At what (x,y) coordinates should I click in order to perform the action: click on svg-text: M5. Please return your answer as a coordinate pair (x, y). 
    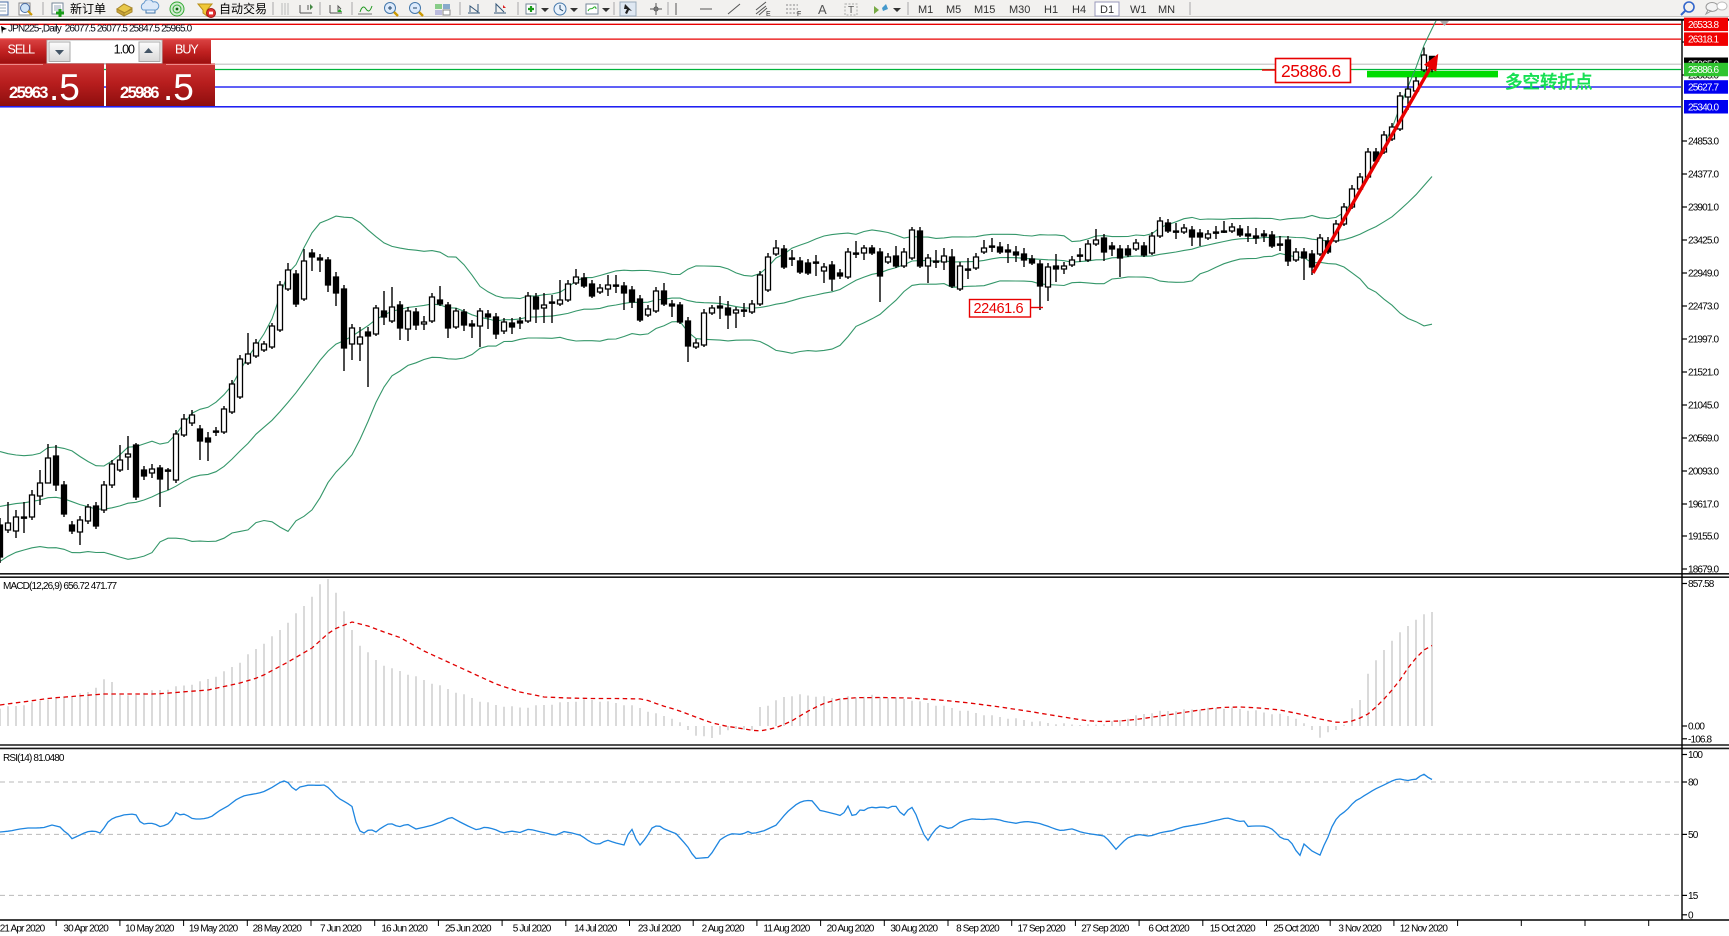
    Looking at the image, I should click on (953, 10).